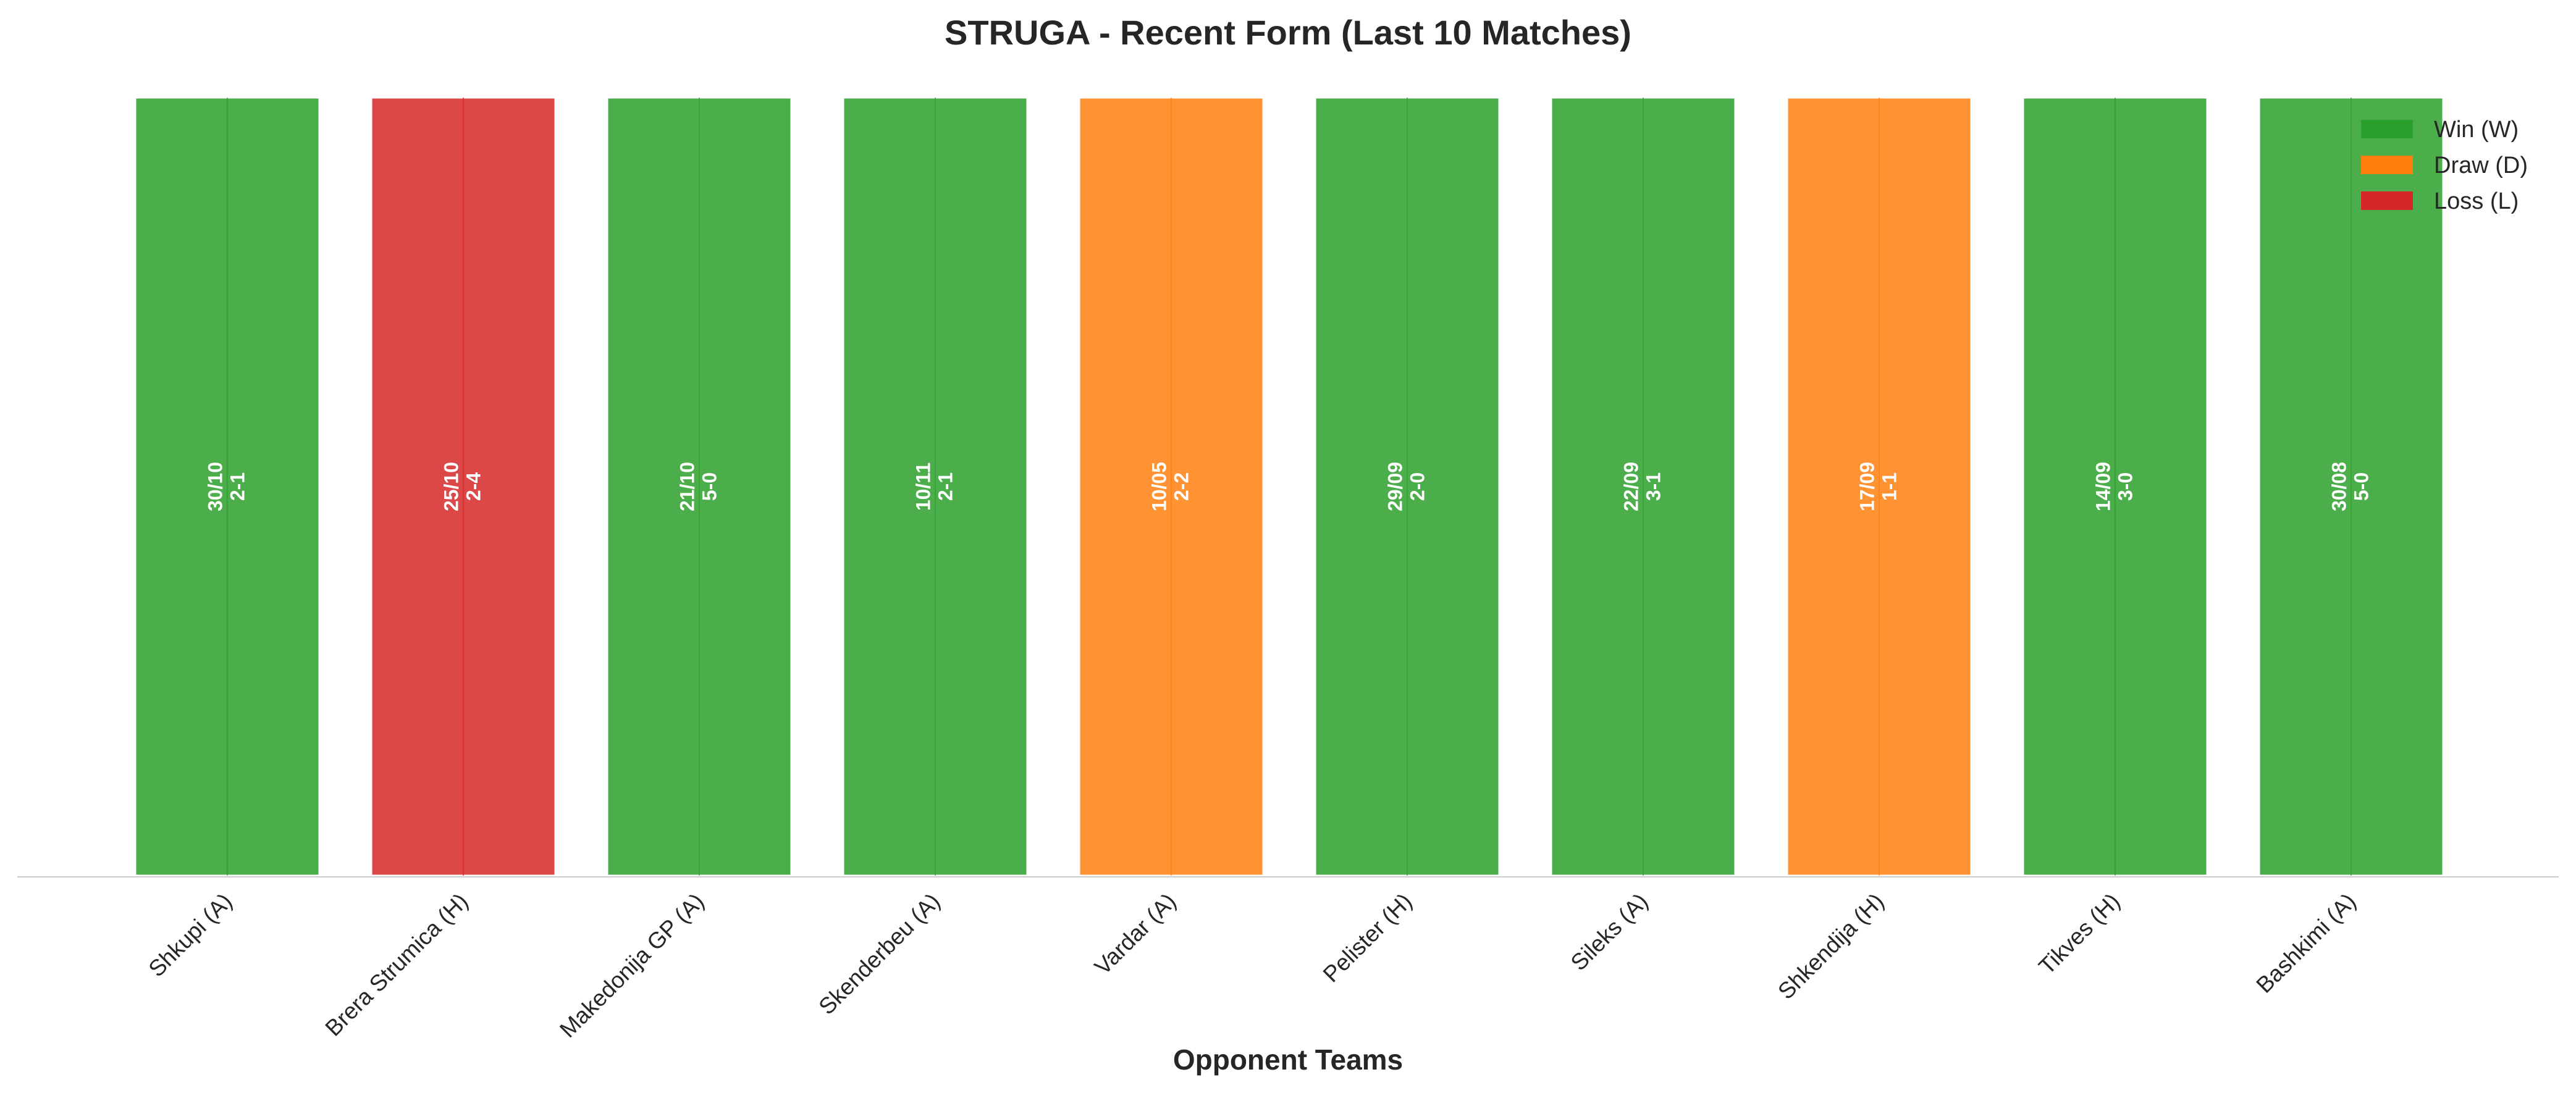 The height and width of the screenshot is (1093, 2576). Describe the element at coordinates (1181, 486) in the screenshot. I see `bar-score-label-5: 2-2` at that location.